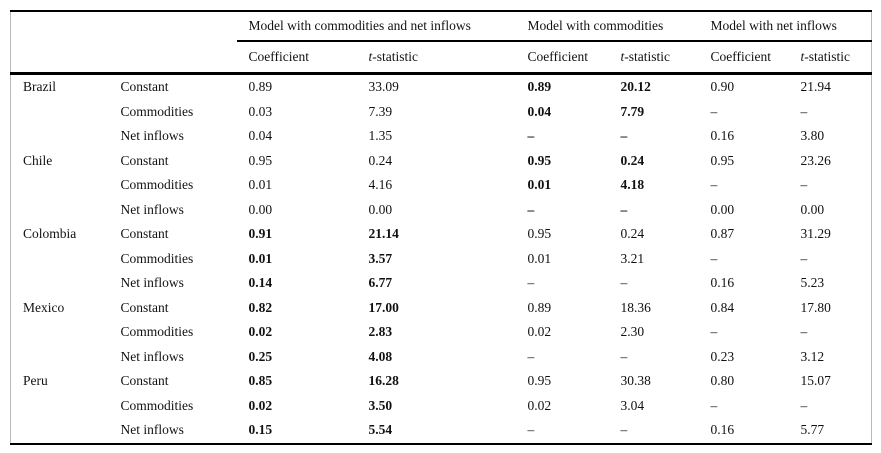  I want to click on m1-tstatistic-cell: 4.16, so click(380, 185).